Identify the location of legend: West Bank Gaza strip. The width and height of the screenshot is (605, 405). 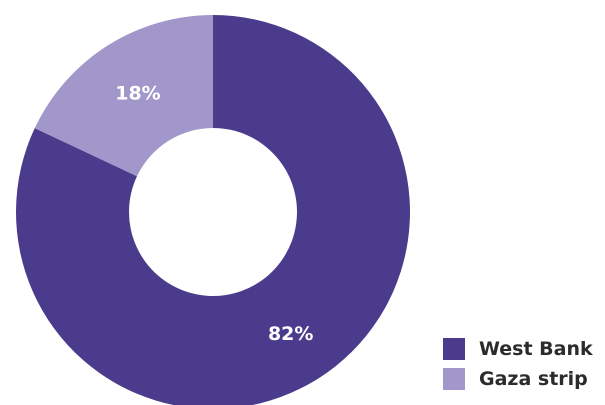
(518, 364).